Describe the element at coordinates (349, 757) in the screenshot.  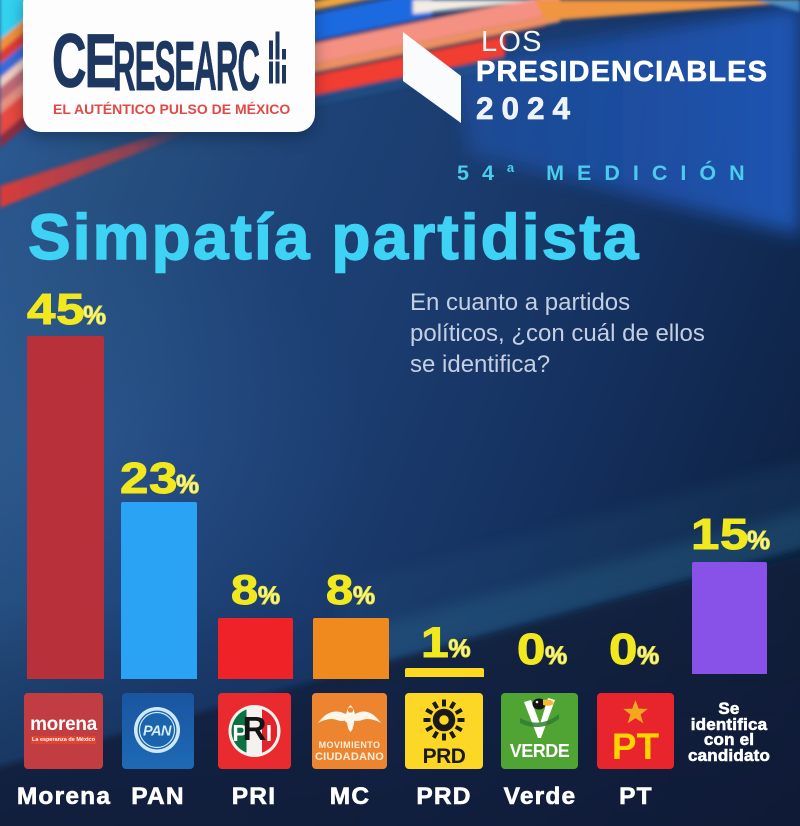
I see `svg-text: CIUDADANO` at that location.